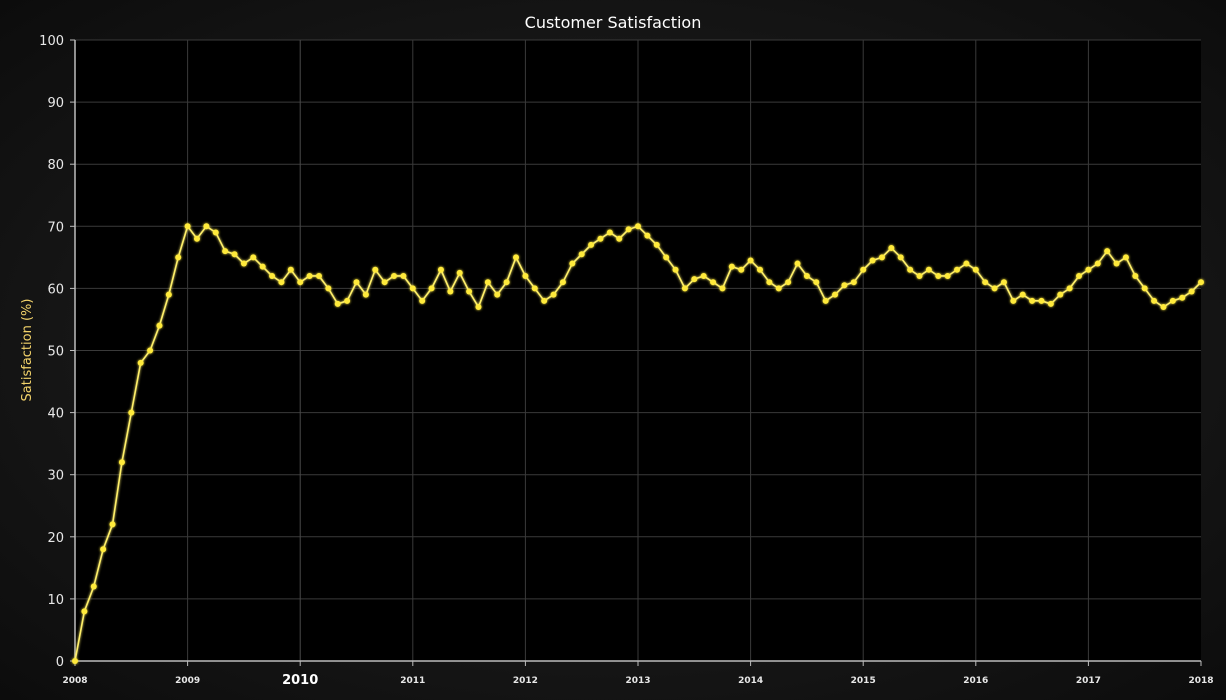  Describe the element at coordinates (637, 681) in the screenshot. I see `x-tick-label: 2013` at that location.